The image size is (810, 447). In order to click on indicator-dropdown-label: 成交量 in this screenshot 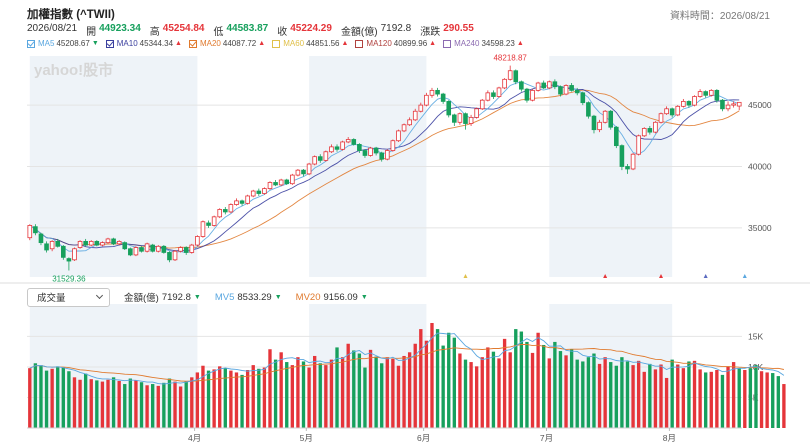, I will do `click(51, 298)`.